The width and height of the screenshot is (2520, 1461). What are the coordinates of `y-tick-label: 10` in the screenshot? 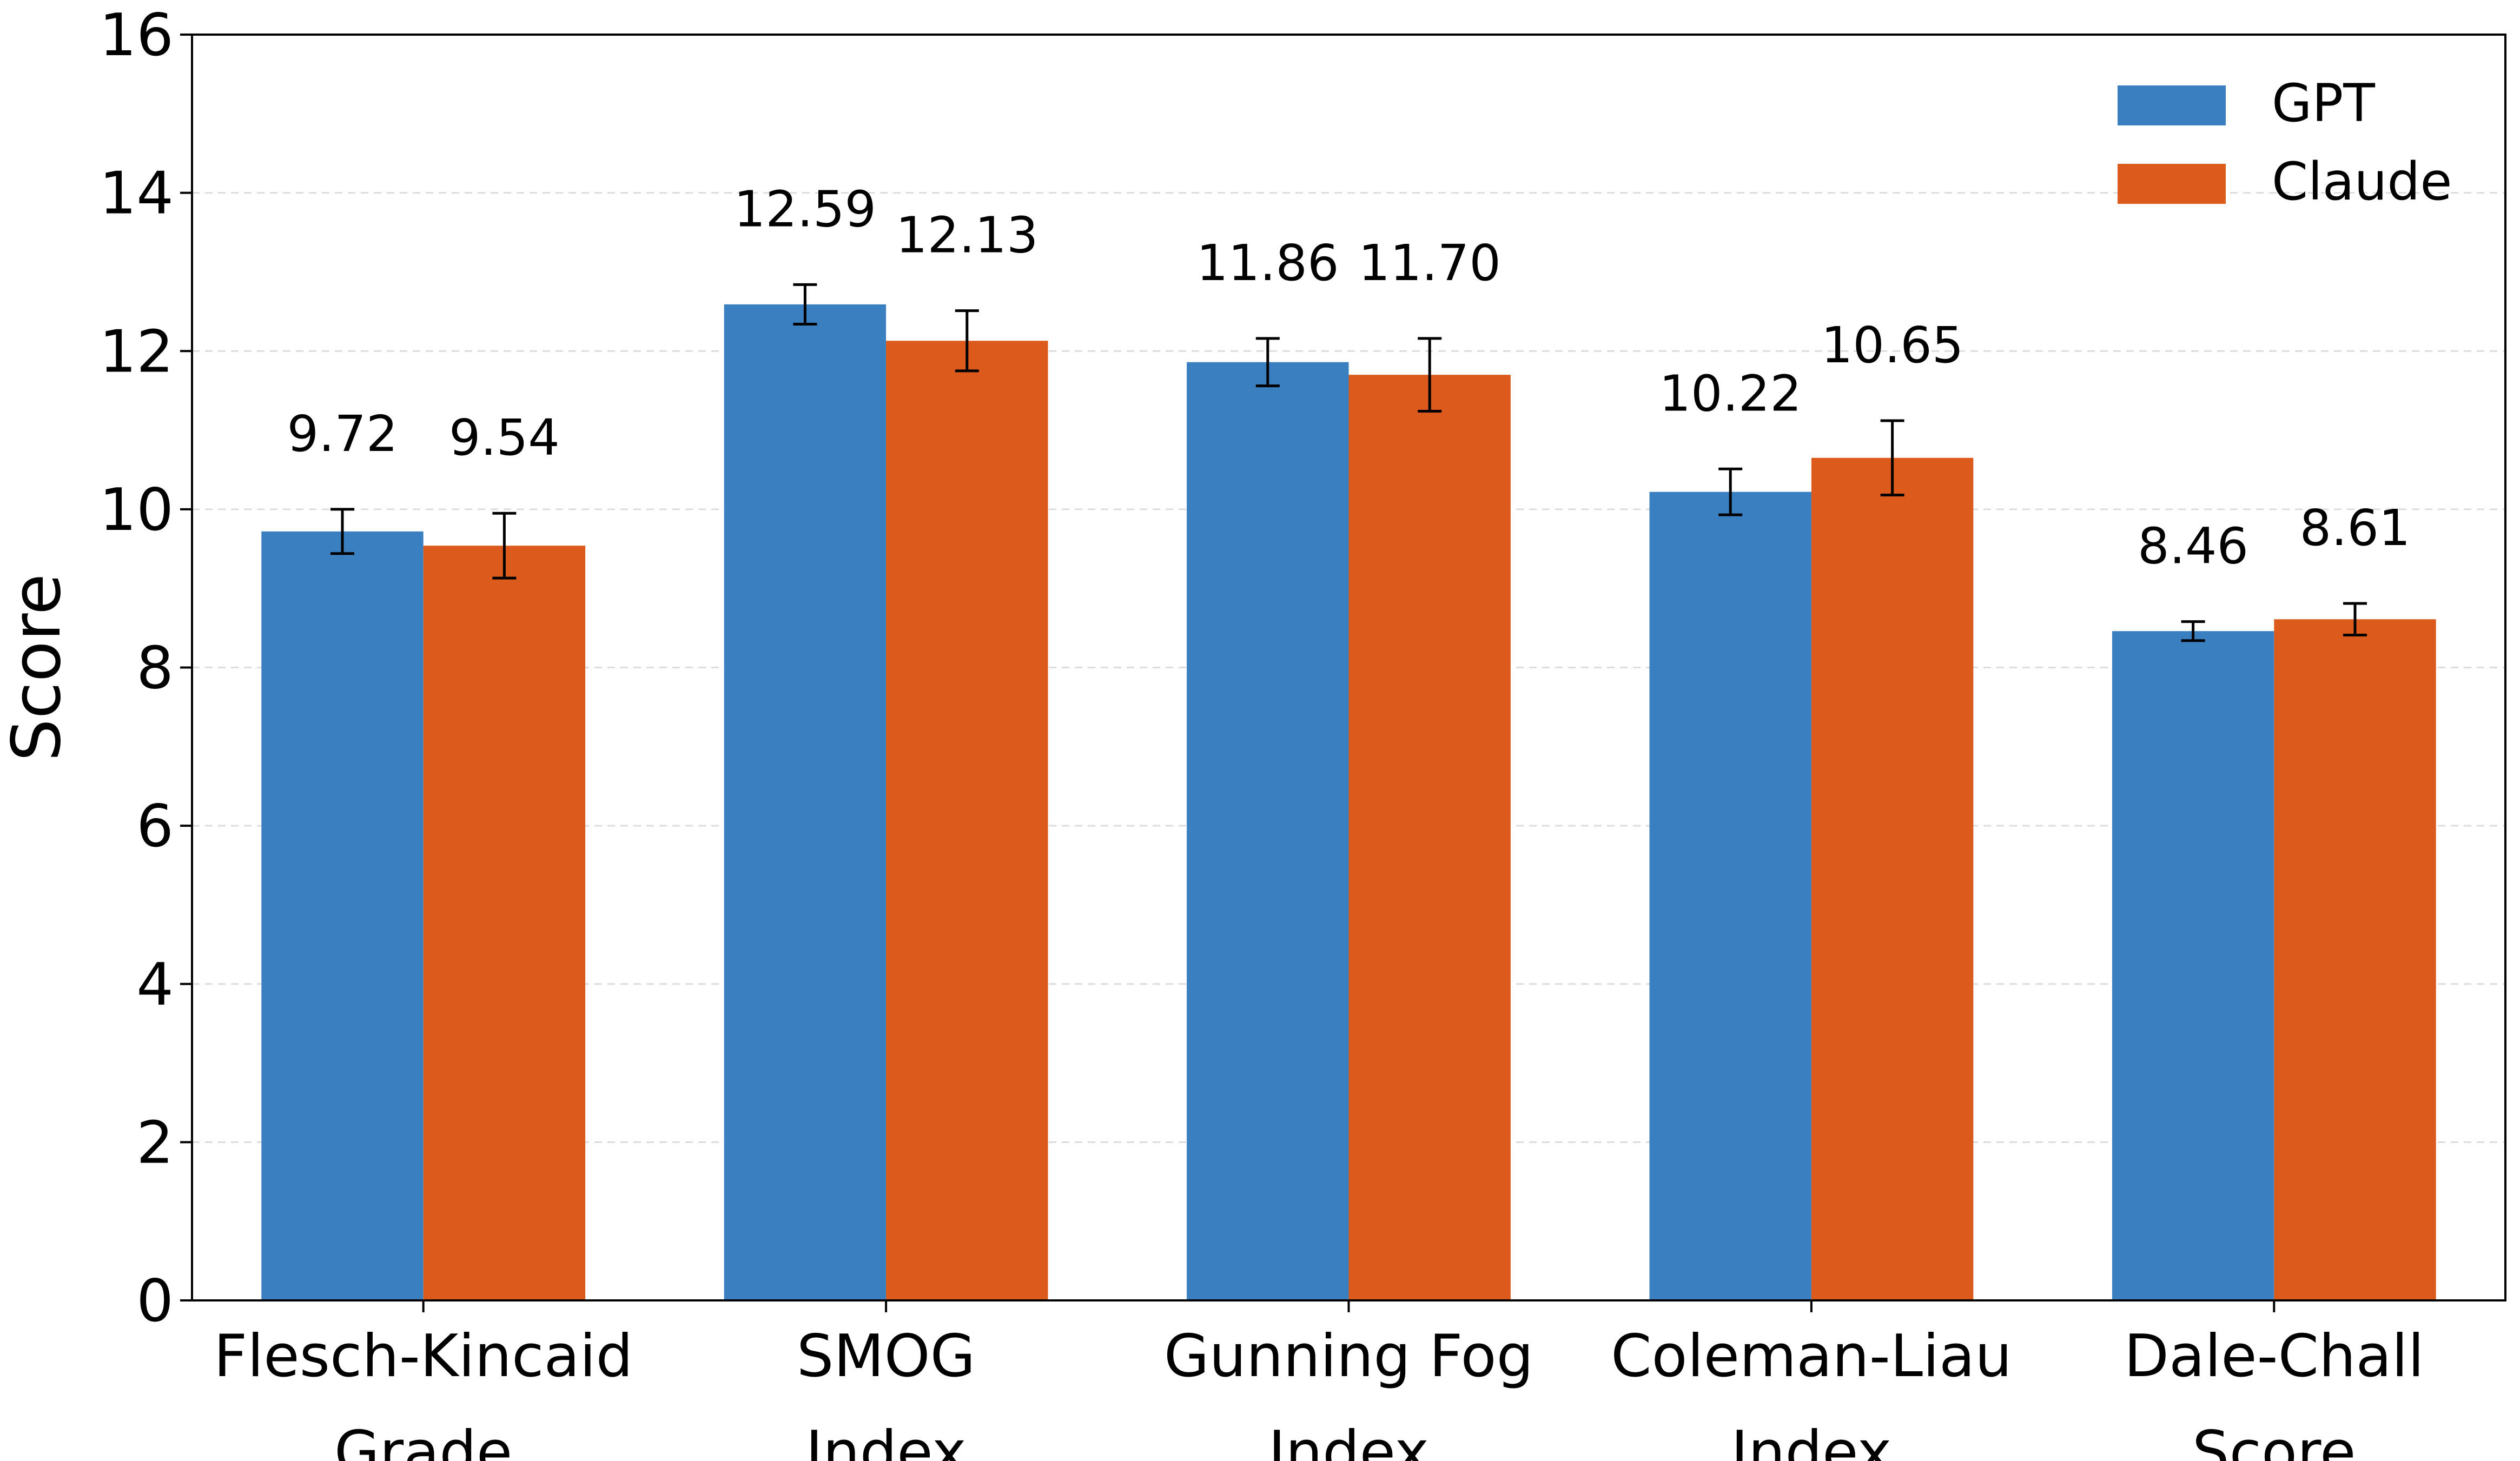 It's located at (137, 510).